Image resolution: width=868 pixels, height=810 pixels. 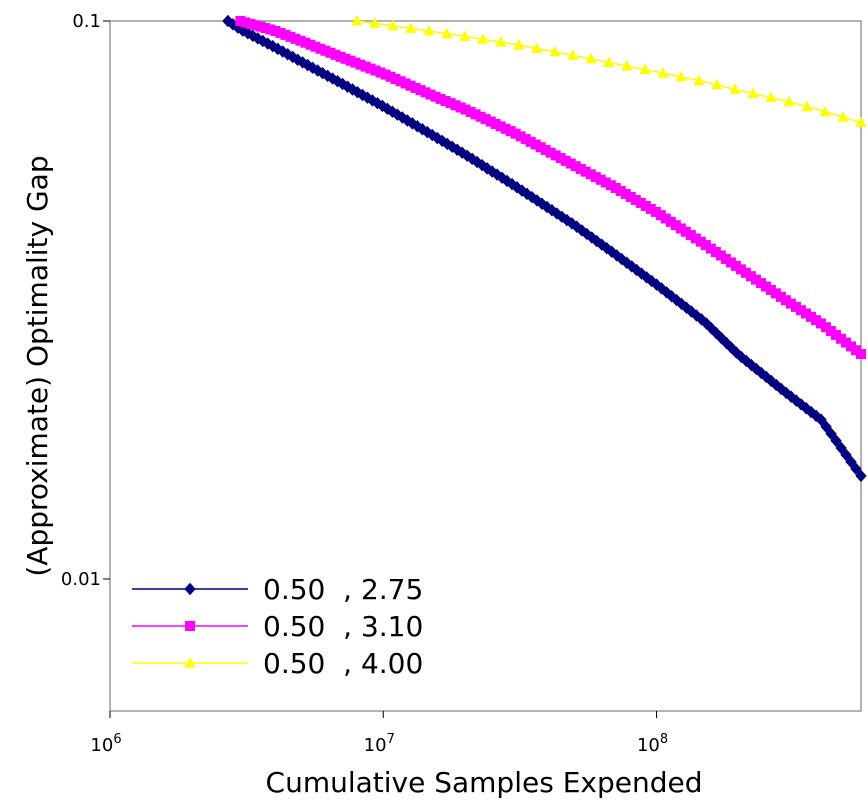 What do you see at coordinates (105, 744) in the screenshot?
I see `x-tick-label: 10⁶` at bounding box center [105, 744].